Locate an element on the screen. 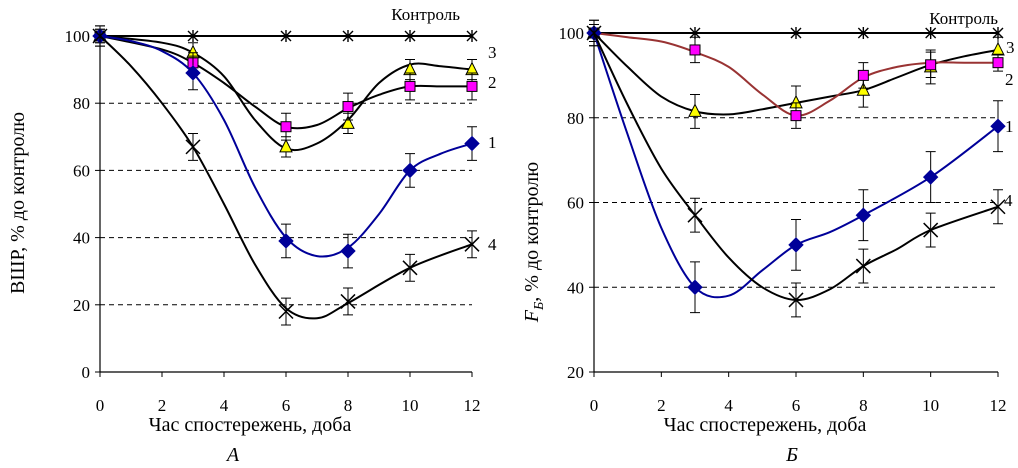 The image size is (1018, 468). x-axis-title-b: Час спостережень, доба is located at coordinates (765, 425).